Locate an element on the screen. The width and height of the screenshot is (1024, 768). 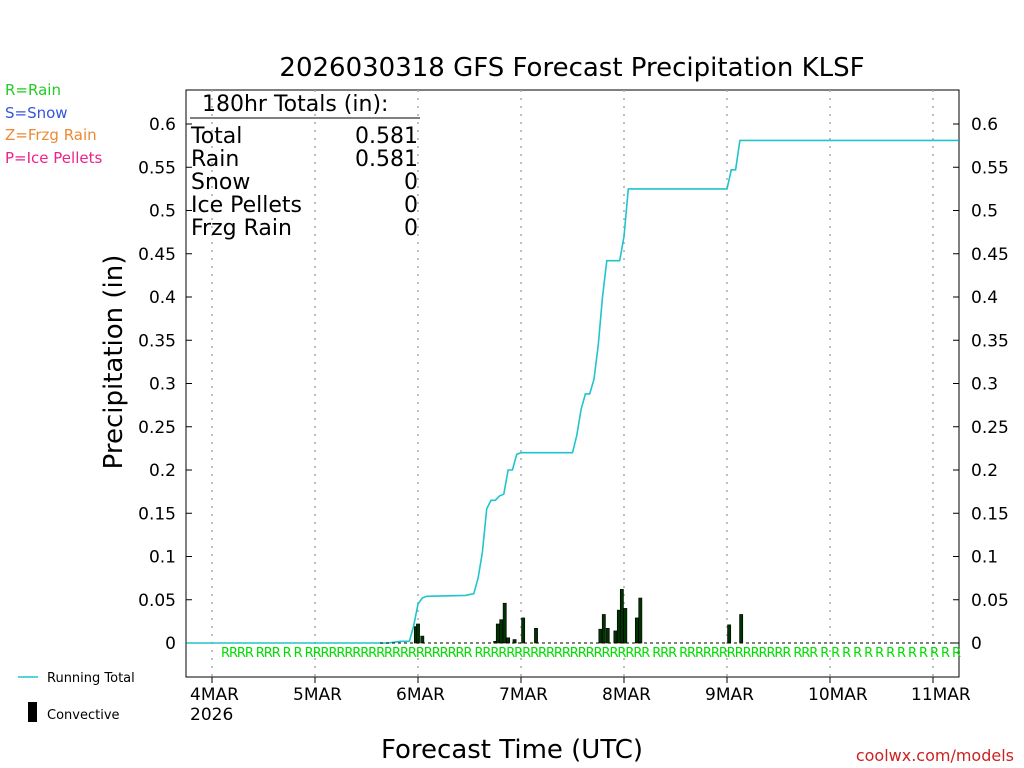
y-tick-label-right: 0.35 is located at coordinates (990, 341).